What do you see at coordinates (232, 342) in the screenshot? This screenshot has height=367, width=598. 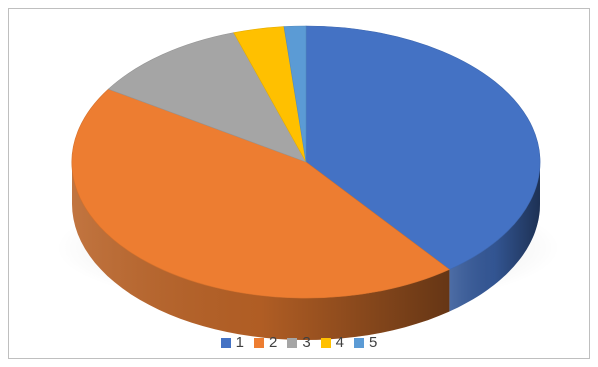 I see `legend-item-1: 1` at bounding box center [232, 342].